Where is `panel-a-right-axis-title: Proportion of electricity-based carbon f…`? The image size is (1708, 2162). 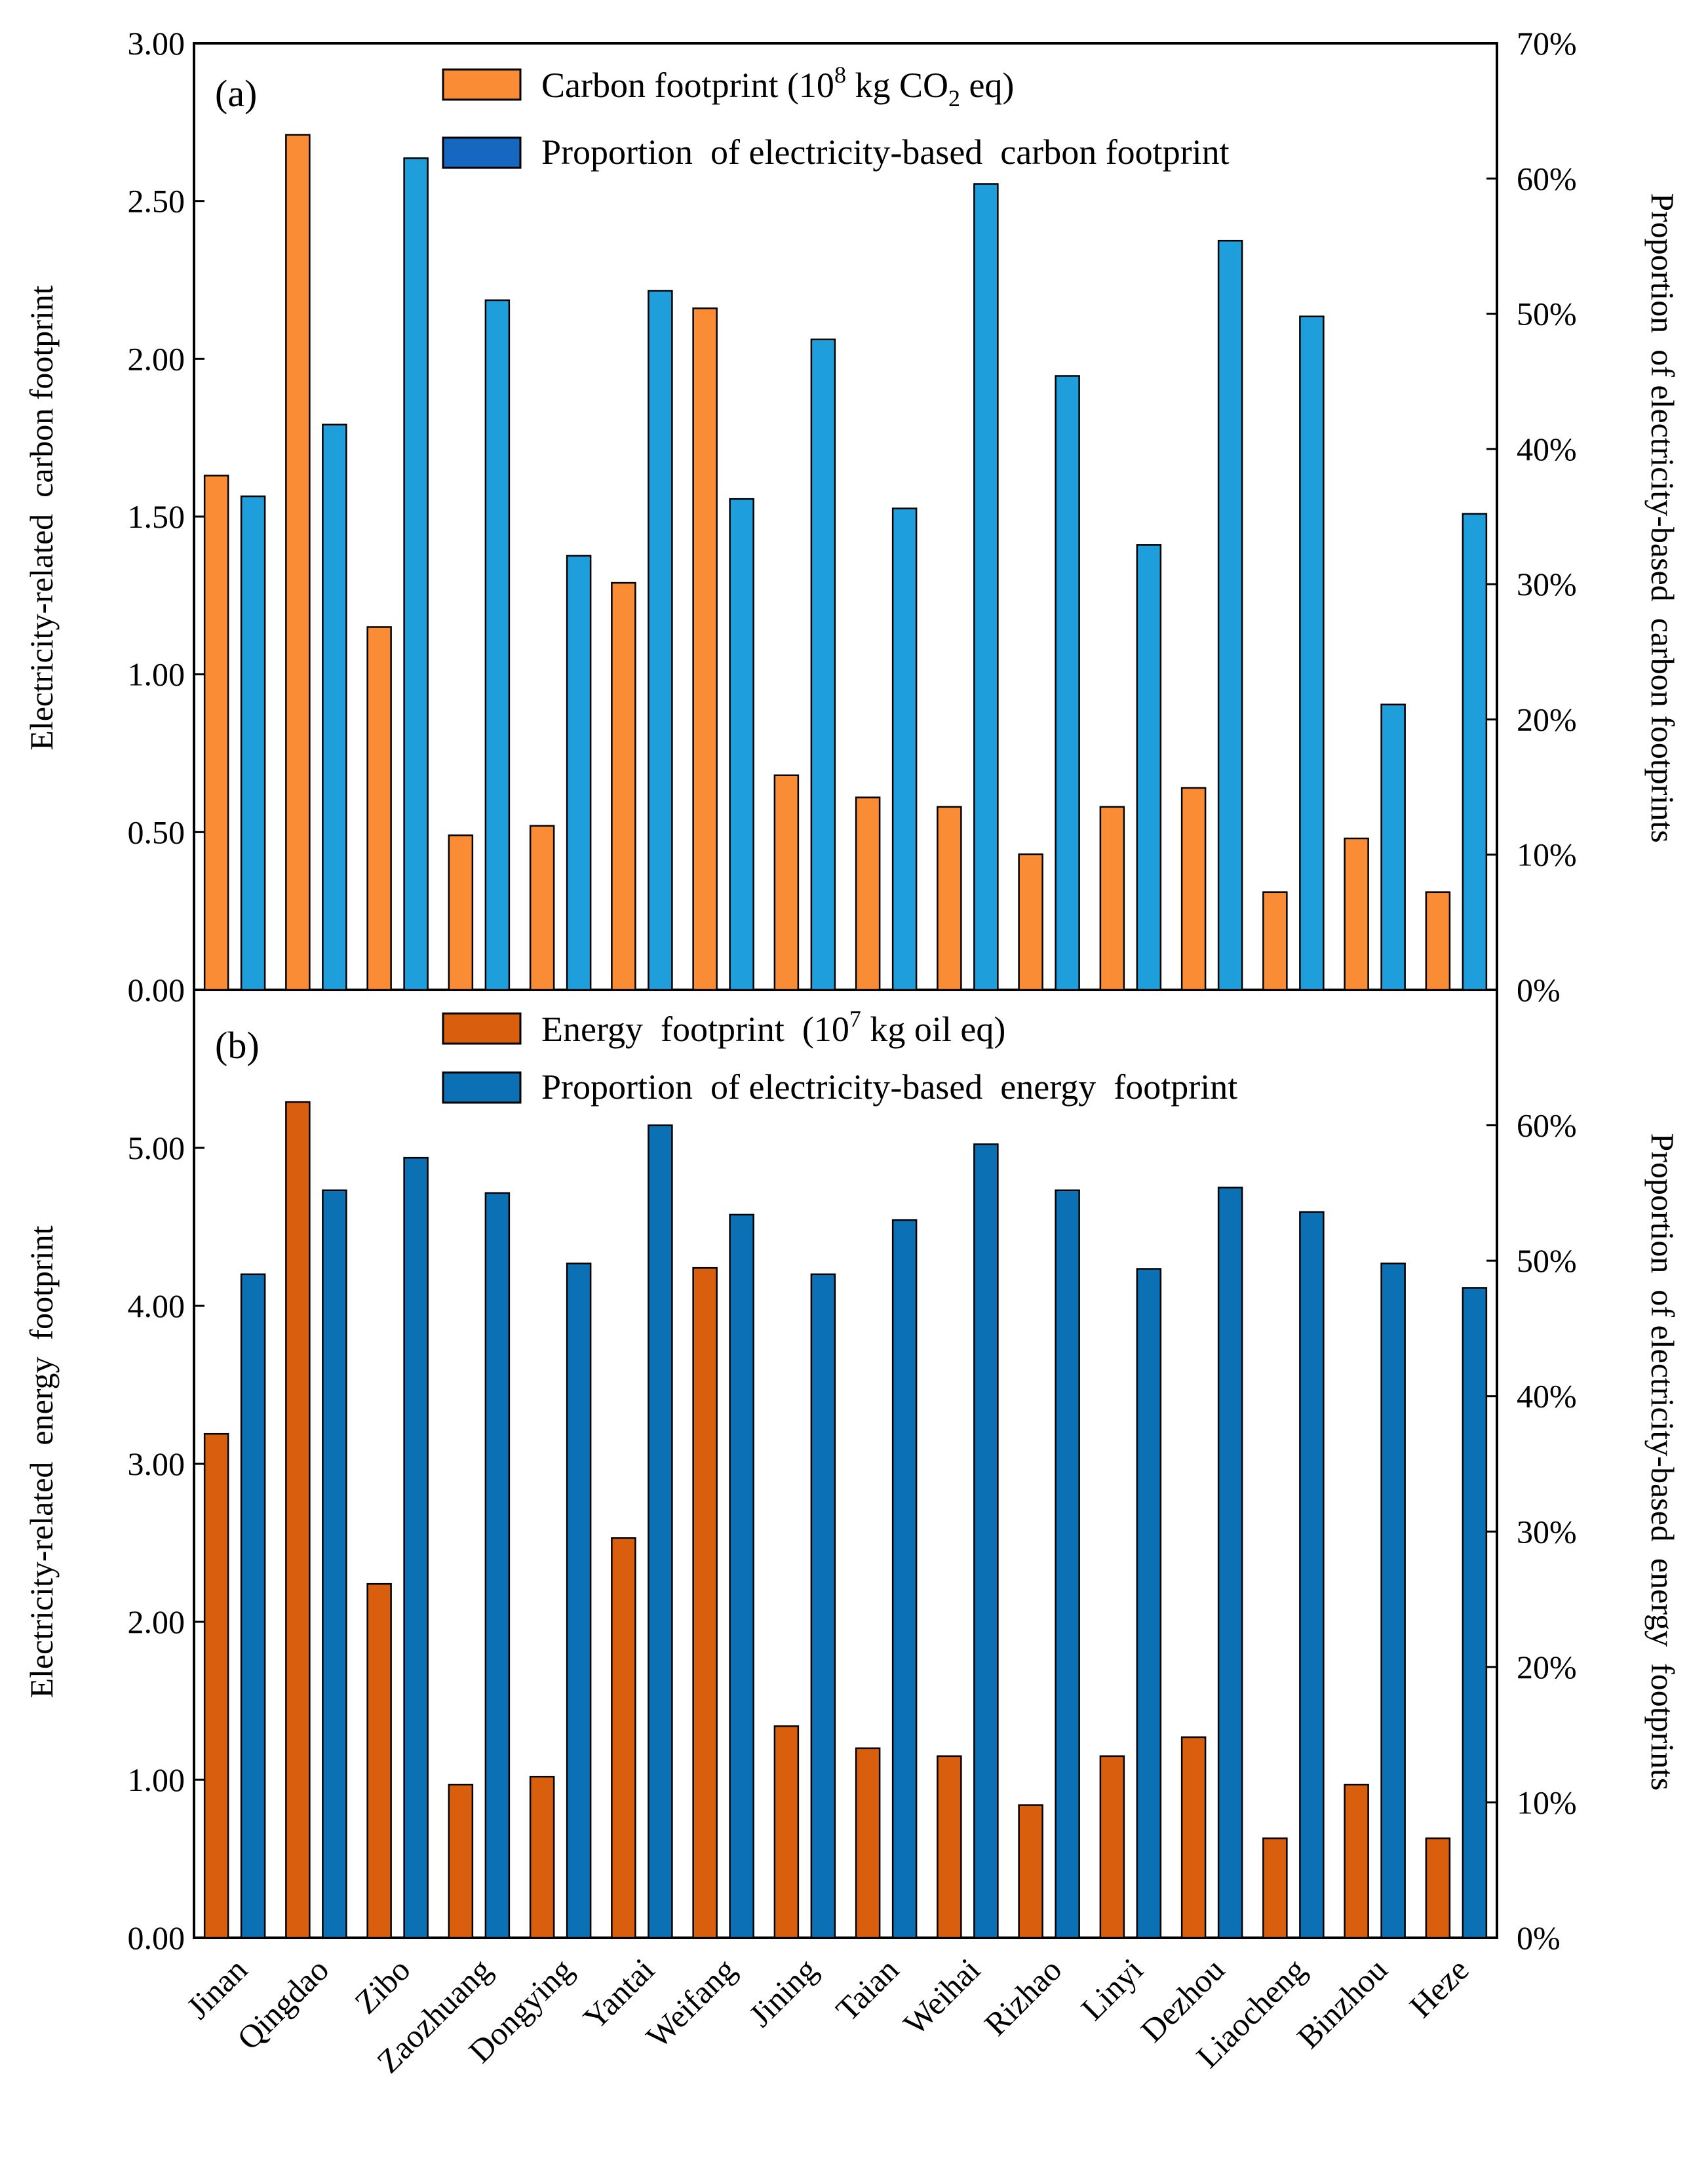
panel-a-right-axis-title: Proportion of electricity-based carbon f… is located at coordinates (1663, 517).